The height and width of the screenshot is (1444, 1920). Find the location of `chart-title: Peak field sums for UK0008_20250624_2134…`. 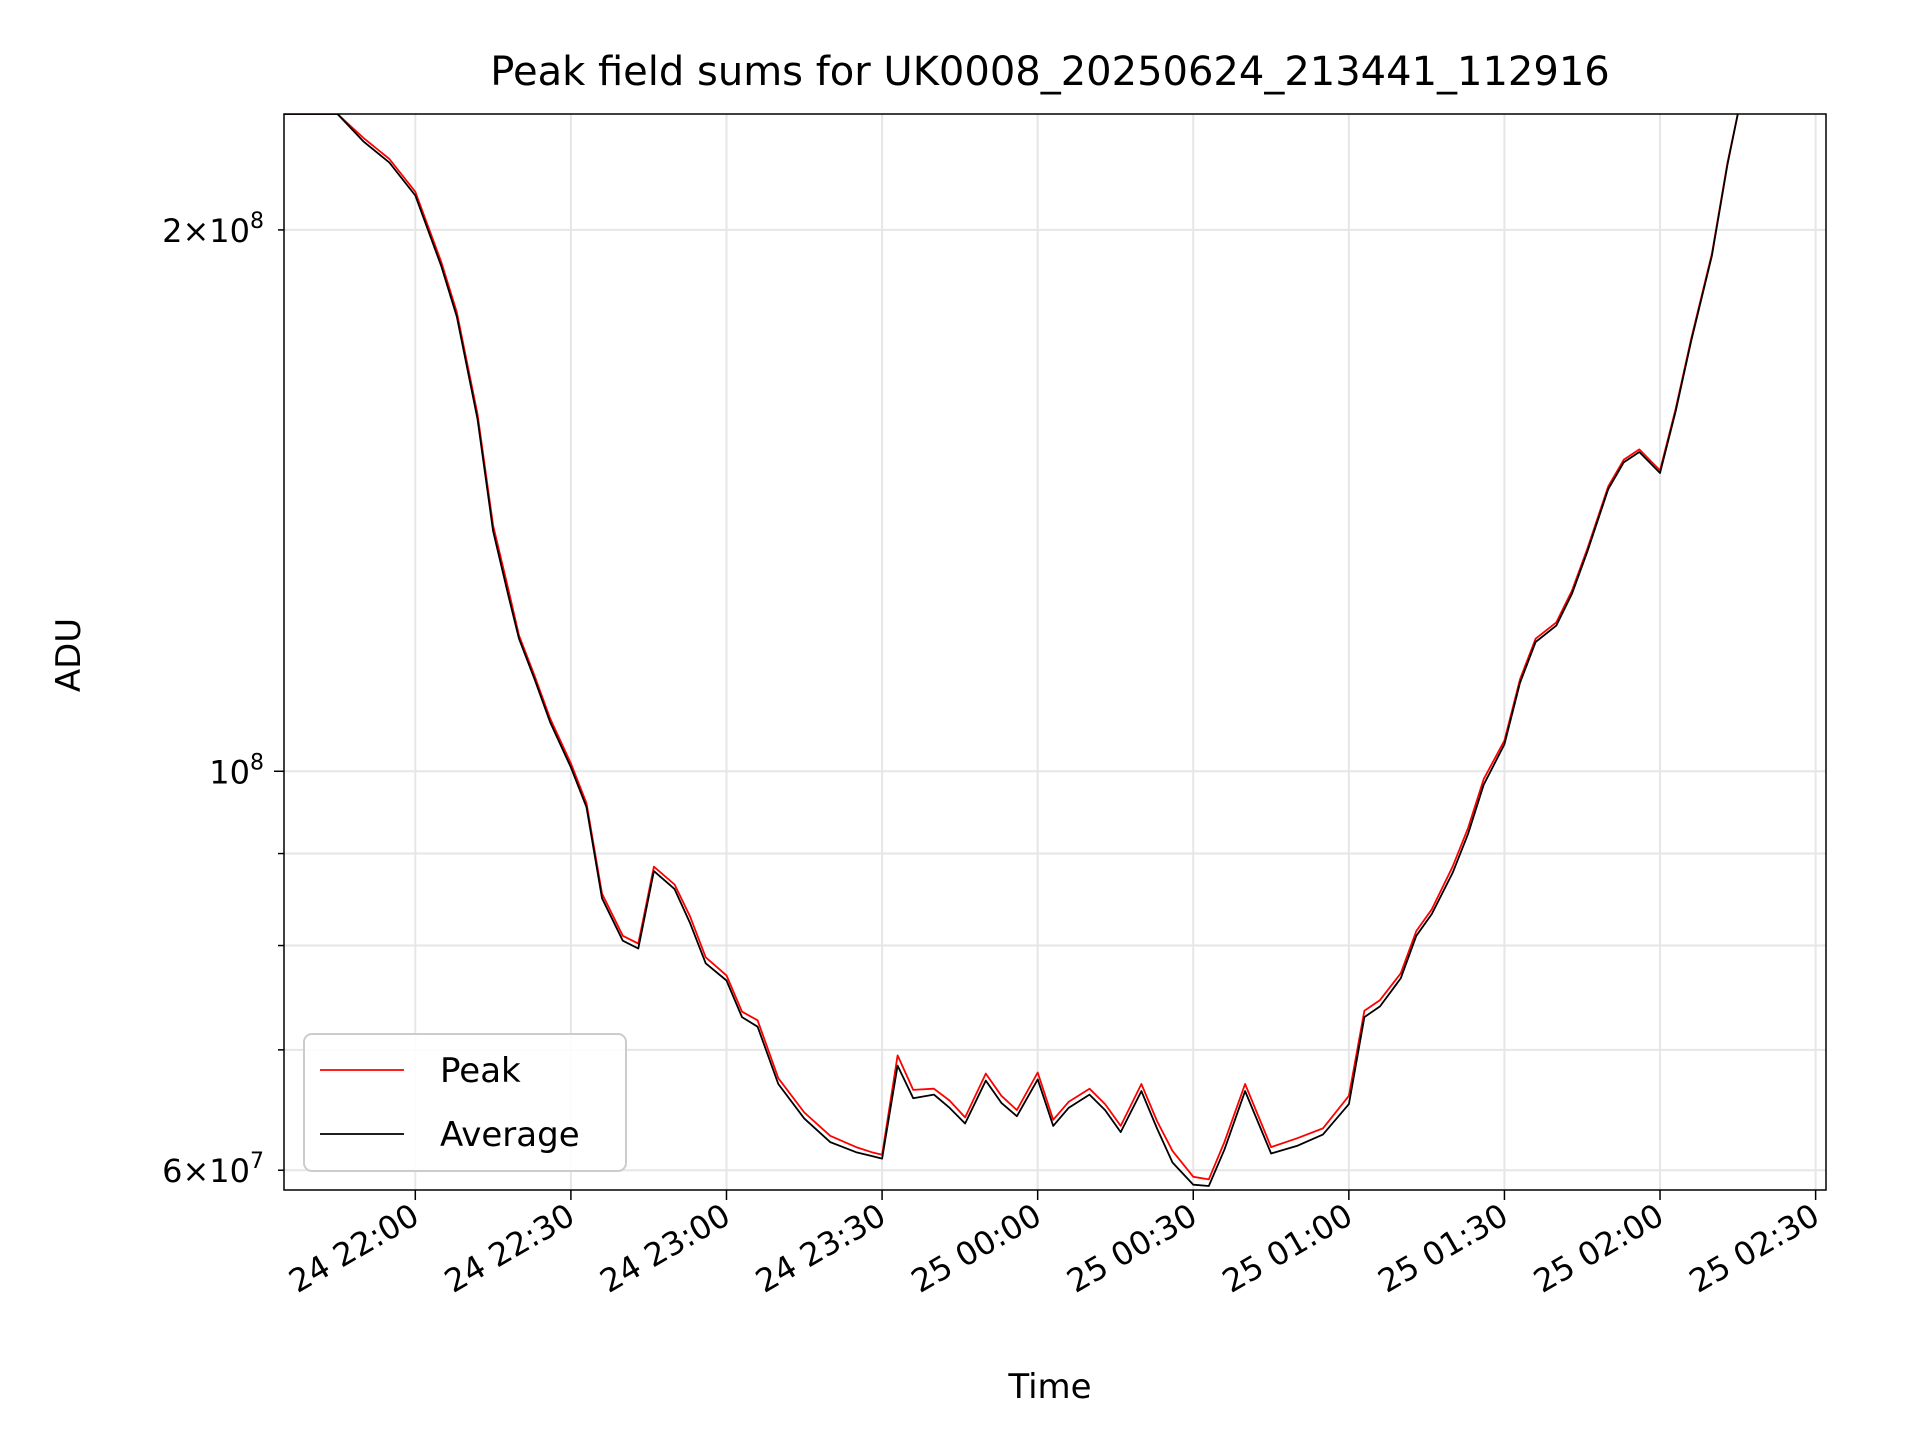

chart-title: Peak field sums for UK0008_20250624_2134… is located at coordinates (1049, 72).